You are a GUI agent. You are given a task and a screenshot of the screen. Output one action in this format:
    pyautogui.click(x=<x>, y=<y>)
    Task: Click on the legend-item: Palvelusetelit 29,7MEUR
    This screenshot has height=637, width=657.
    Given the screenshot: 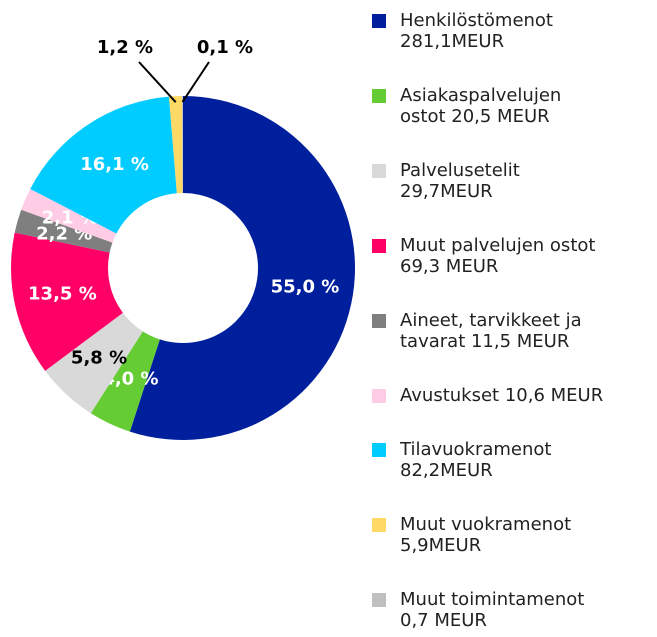 What is the action you would take?
    pyautogui.click(x=514, y=181)
    